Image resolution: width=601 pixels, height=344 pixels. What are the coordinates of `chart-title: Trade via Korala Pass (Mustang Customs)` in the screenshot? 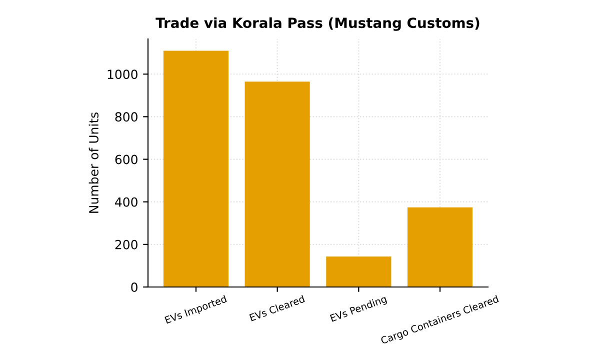 It's located at (318, 24).